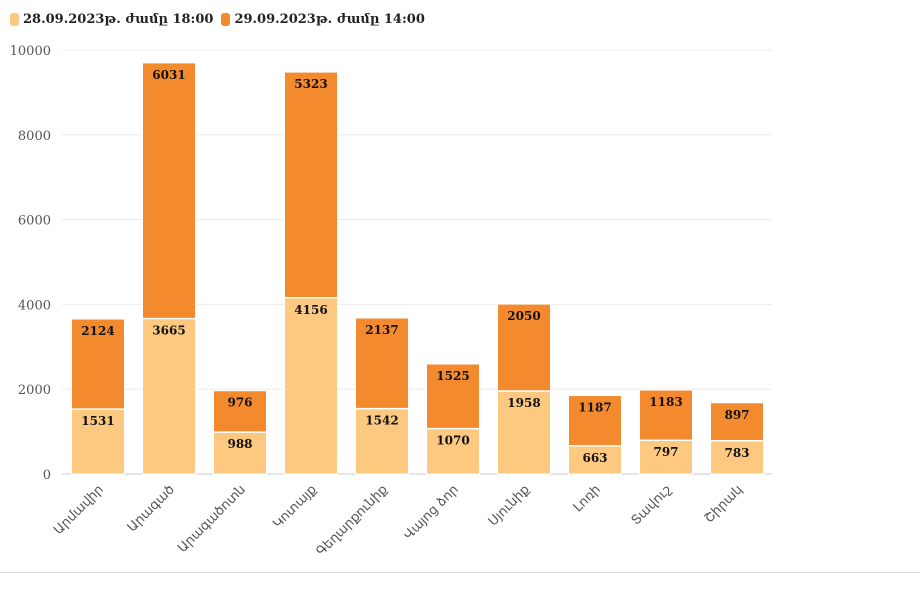  I want to click on data-label-series-1: 4156, so click(310, 310).